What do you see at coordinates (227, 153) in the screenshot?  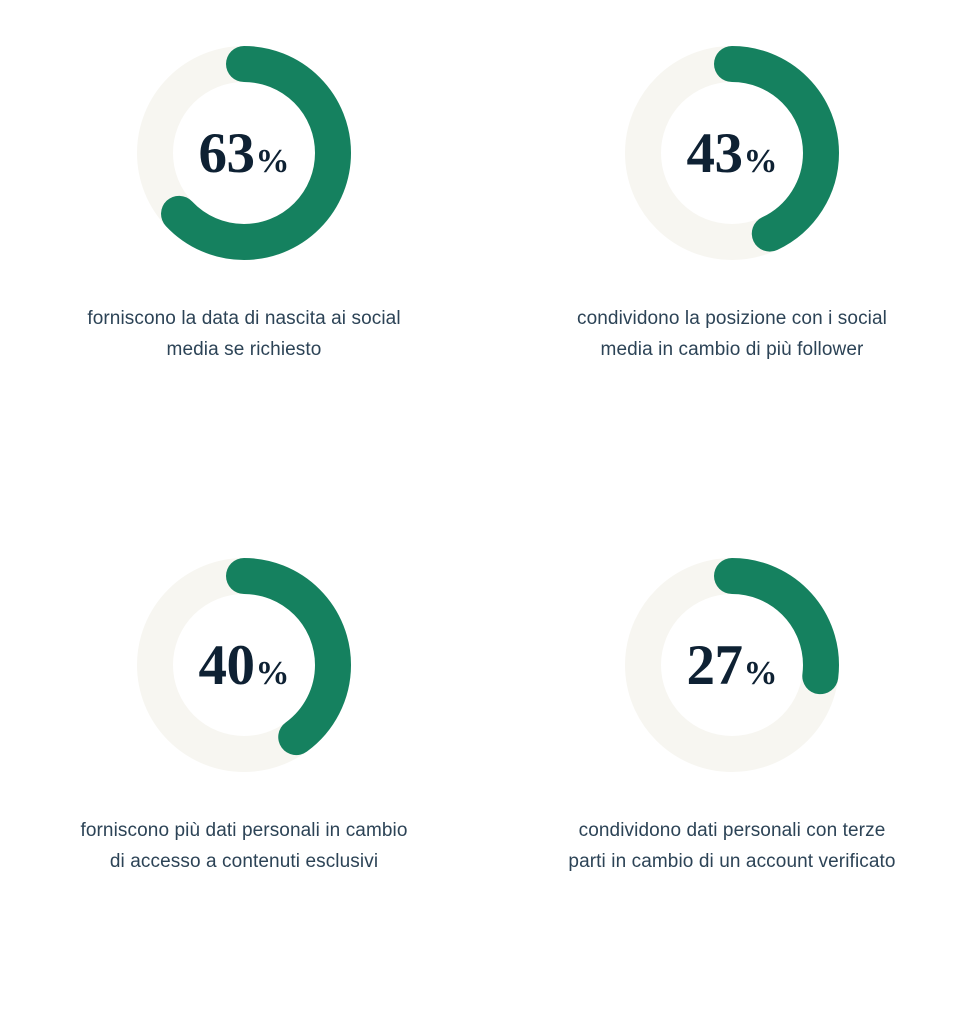 I see `donut-value-number: 63` at bounding box center [227, 153].